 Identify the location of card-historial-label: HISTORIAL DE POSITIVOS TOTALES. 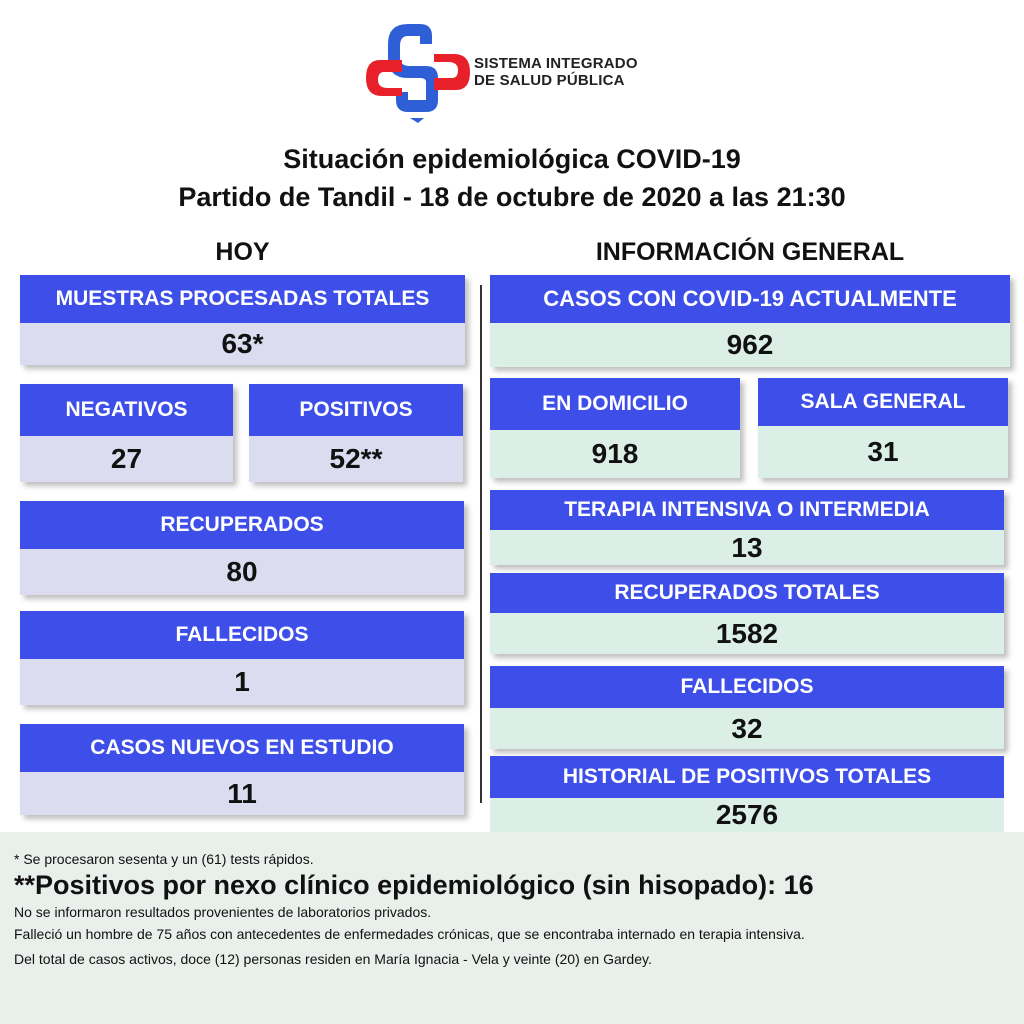
(747, 777).